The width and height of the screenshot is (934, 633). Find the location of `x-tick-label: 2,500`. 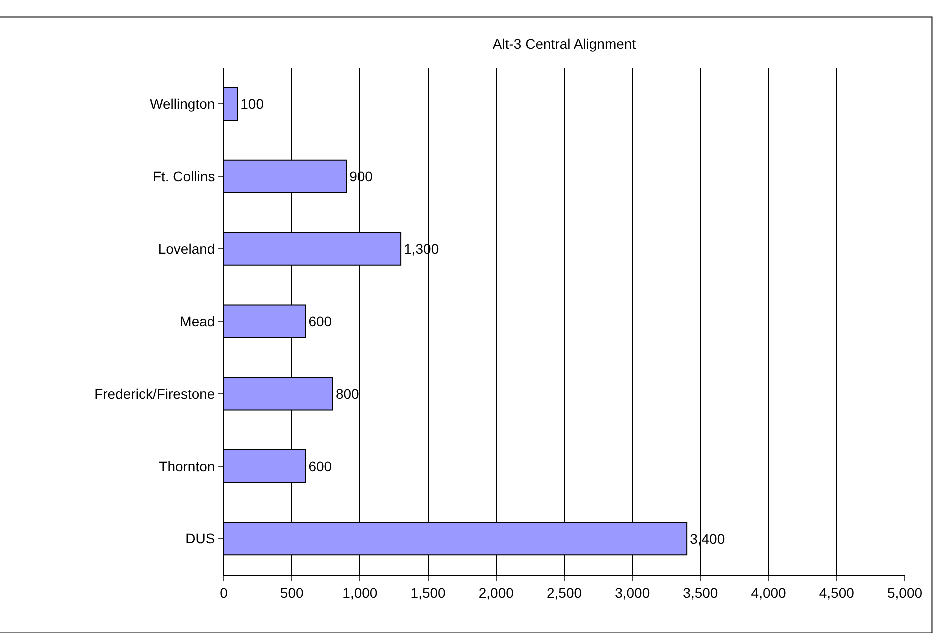

x-tick-label: 2,500 is located at coordinates (564, 592).